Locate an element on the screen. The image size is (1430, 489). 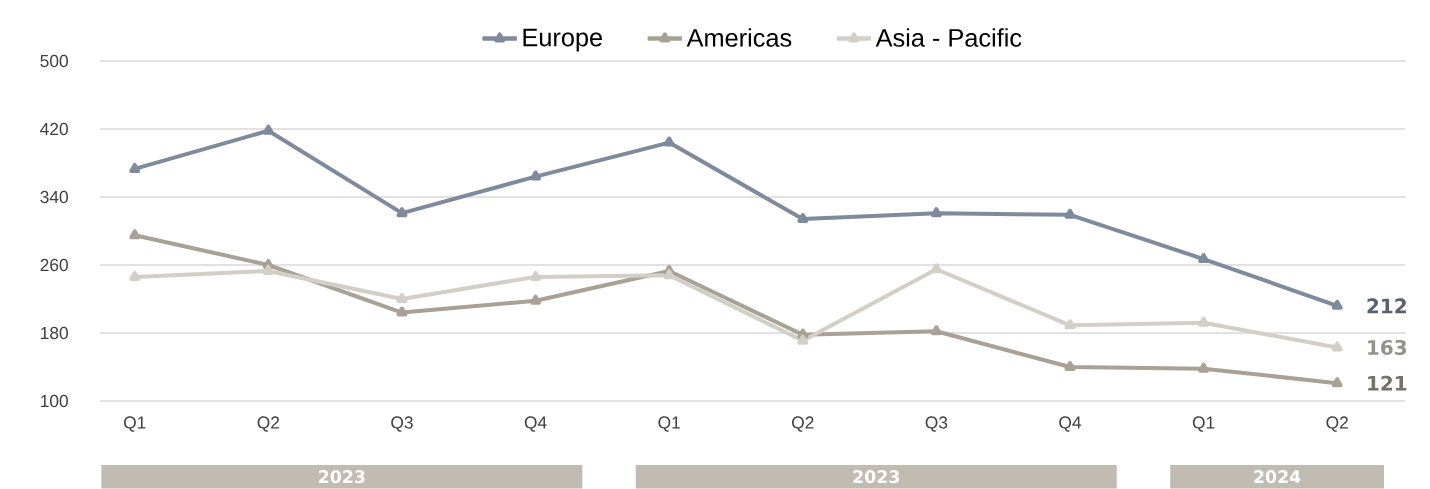
legend-label: Europe is located at coordinates (562, 40).